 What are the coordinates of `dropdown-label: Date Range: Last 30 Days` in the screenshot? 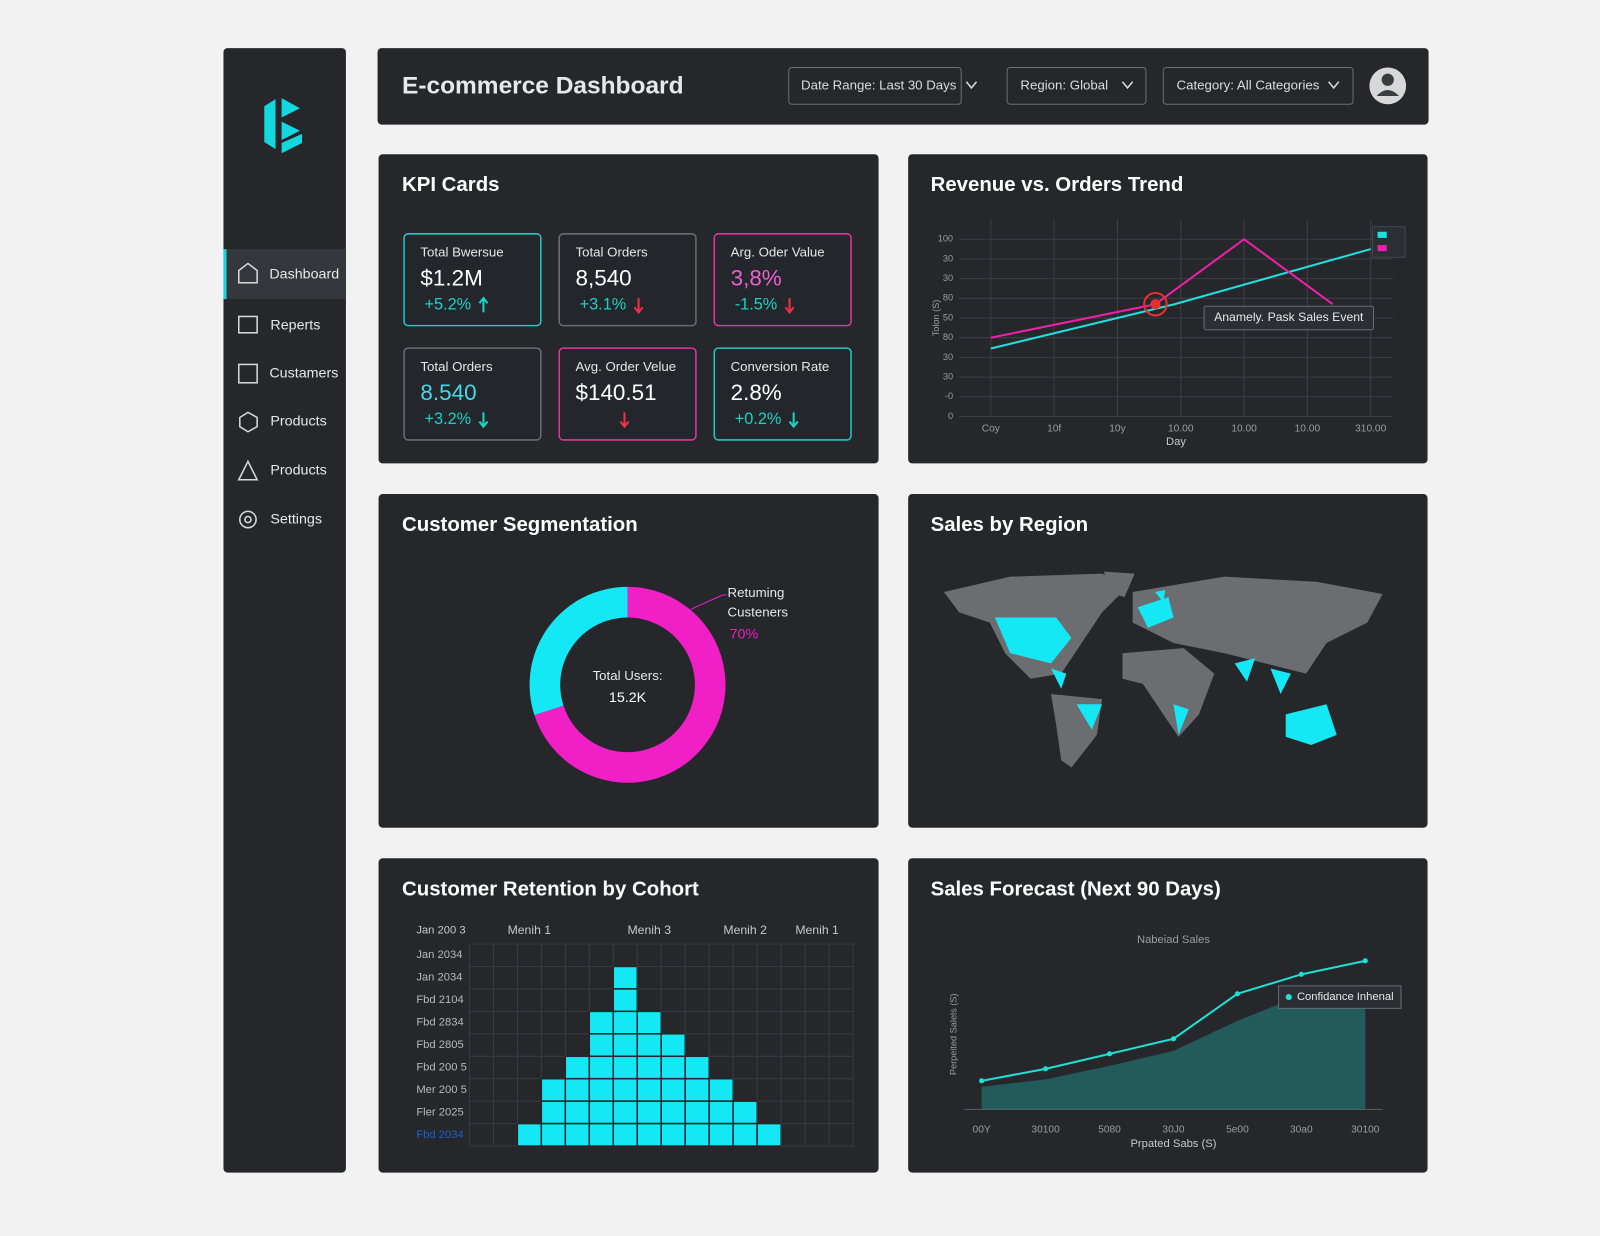 It's located at (879, 84).